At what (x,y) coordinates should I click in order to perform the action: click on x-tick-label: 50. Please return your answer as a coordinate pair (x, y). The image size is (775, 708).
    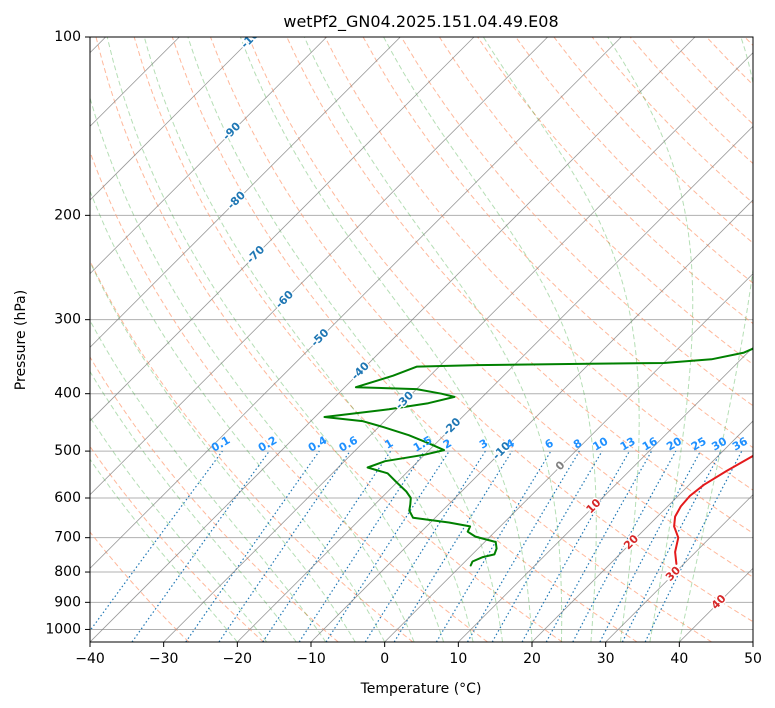
    Looking at the image, I should click on (753, 659).